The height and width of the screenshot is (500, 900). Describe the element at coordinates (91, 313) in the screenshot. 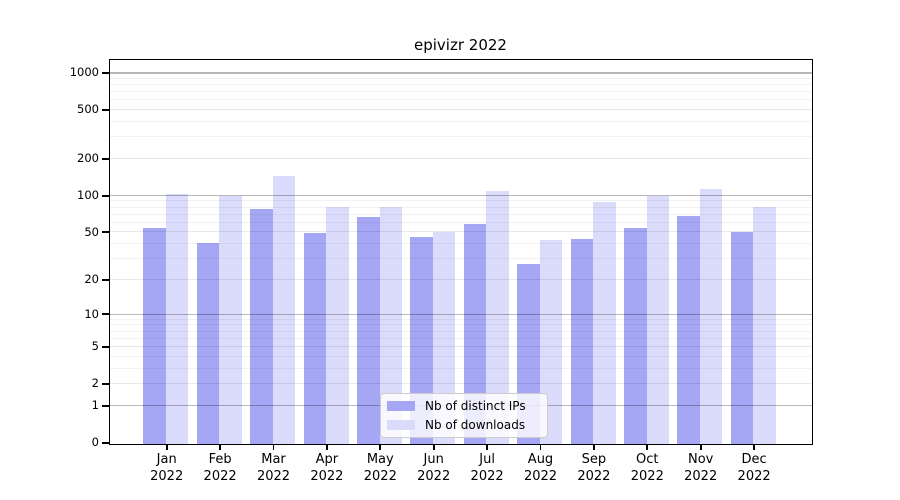

I see `y-tick-label: 10` at that location.